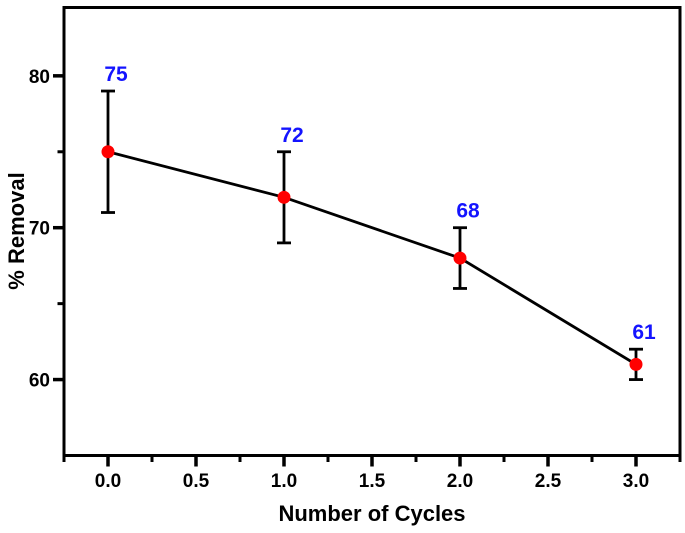 This screenshot has height=533, width=685. I want to click on y-tick-label: 70, so click(39, 229).